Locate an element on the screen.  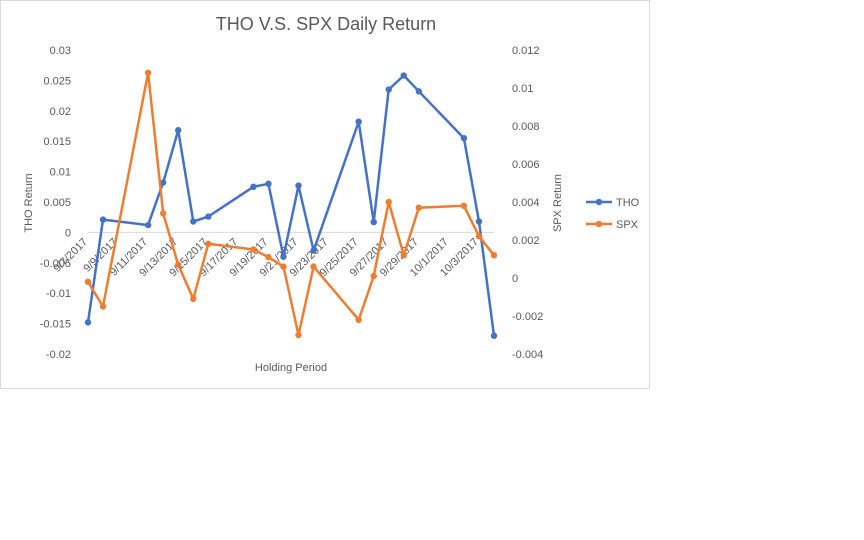
left-tick-label: 0.02 is located at coordinates (60, 112).